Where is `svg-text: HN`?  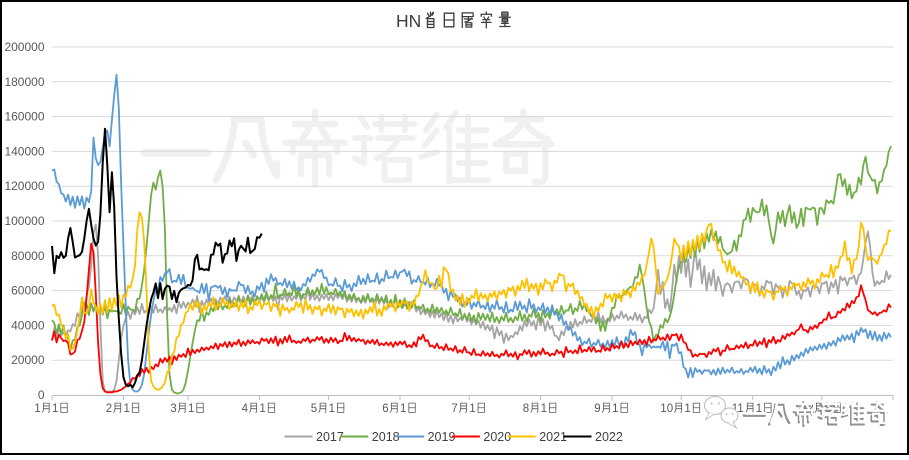
svg-text: HN is located at coordinates (408, 21).